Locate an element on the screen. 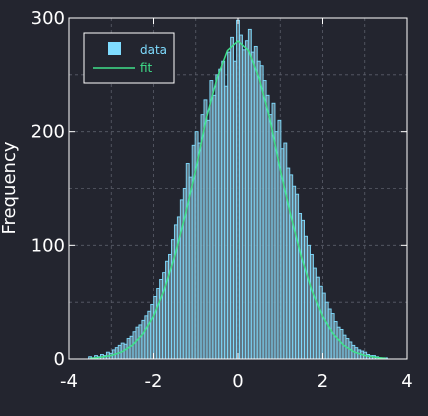 This screenshot has width=428, height=416. legend-data-label: data is located at coordinates (153, 50).